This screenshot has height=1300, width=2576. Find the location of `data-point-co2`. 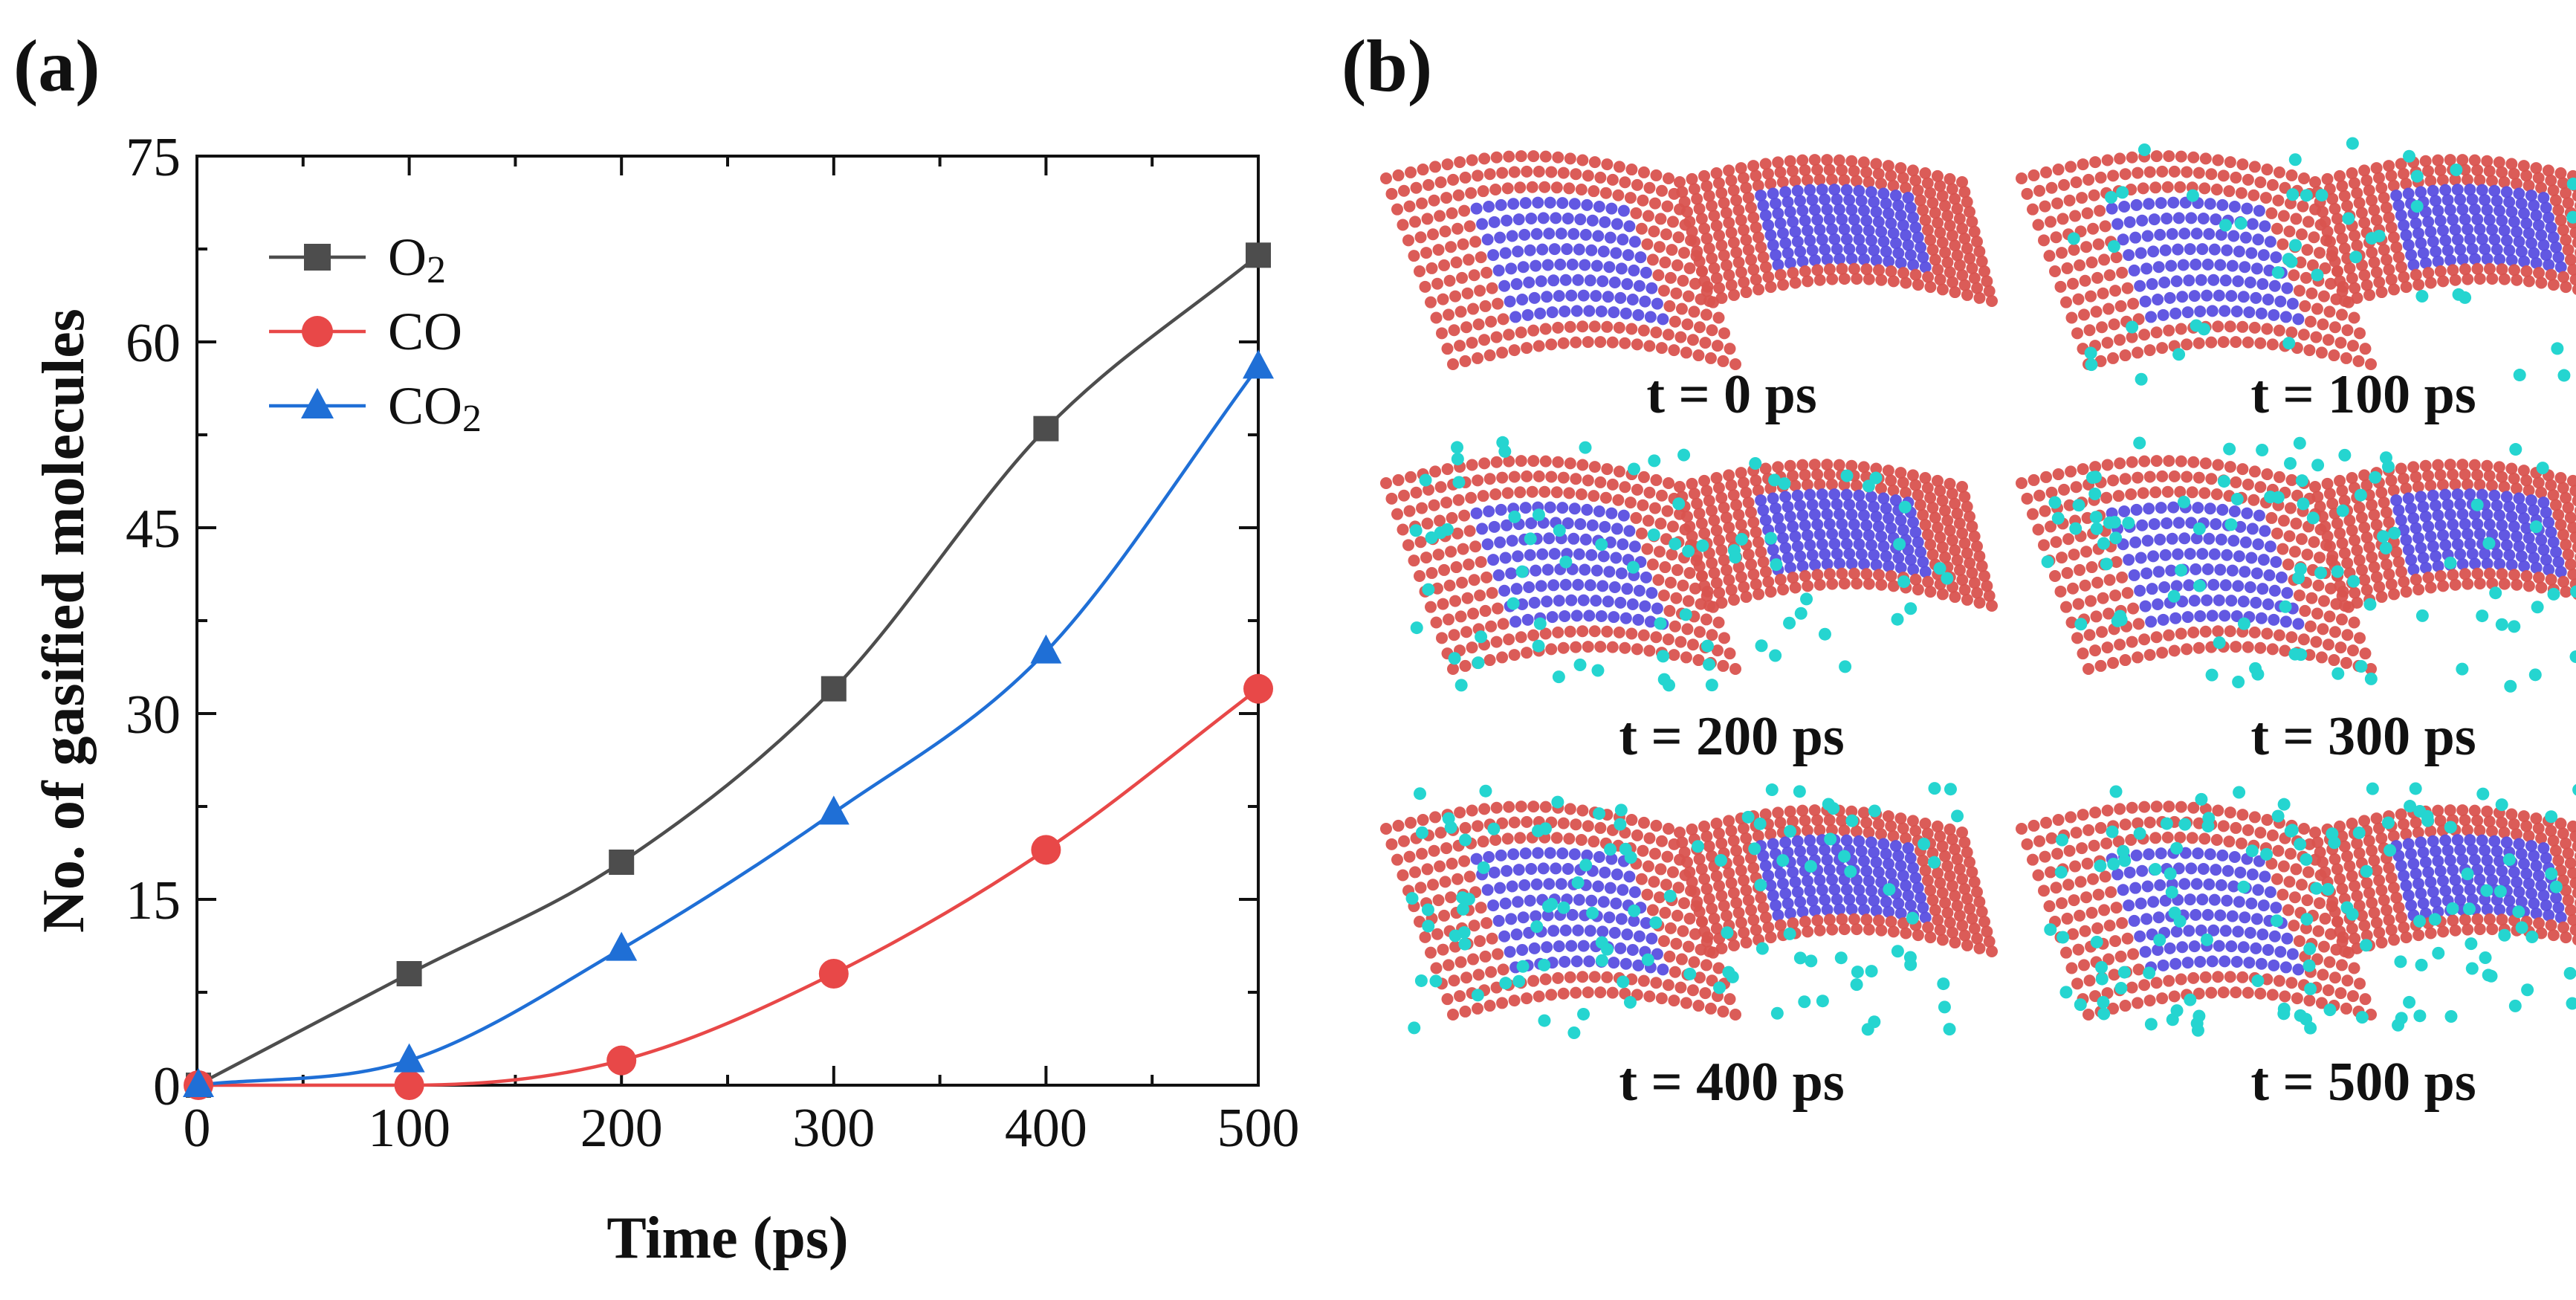

data-point-co2 is located at coordinates (1046, 649).